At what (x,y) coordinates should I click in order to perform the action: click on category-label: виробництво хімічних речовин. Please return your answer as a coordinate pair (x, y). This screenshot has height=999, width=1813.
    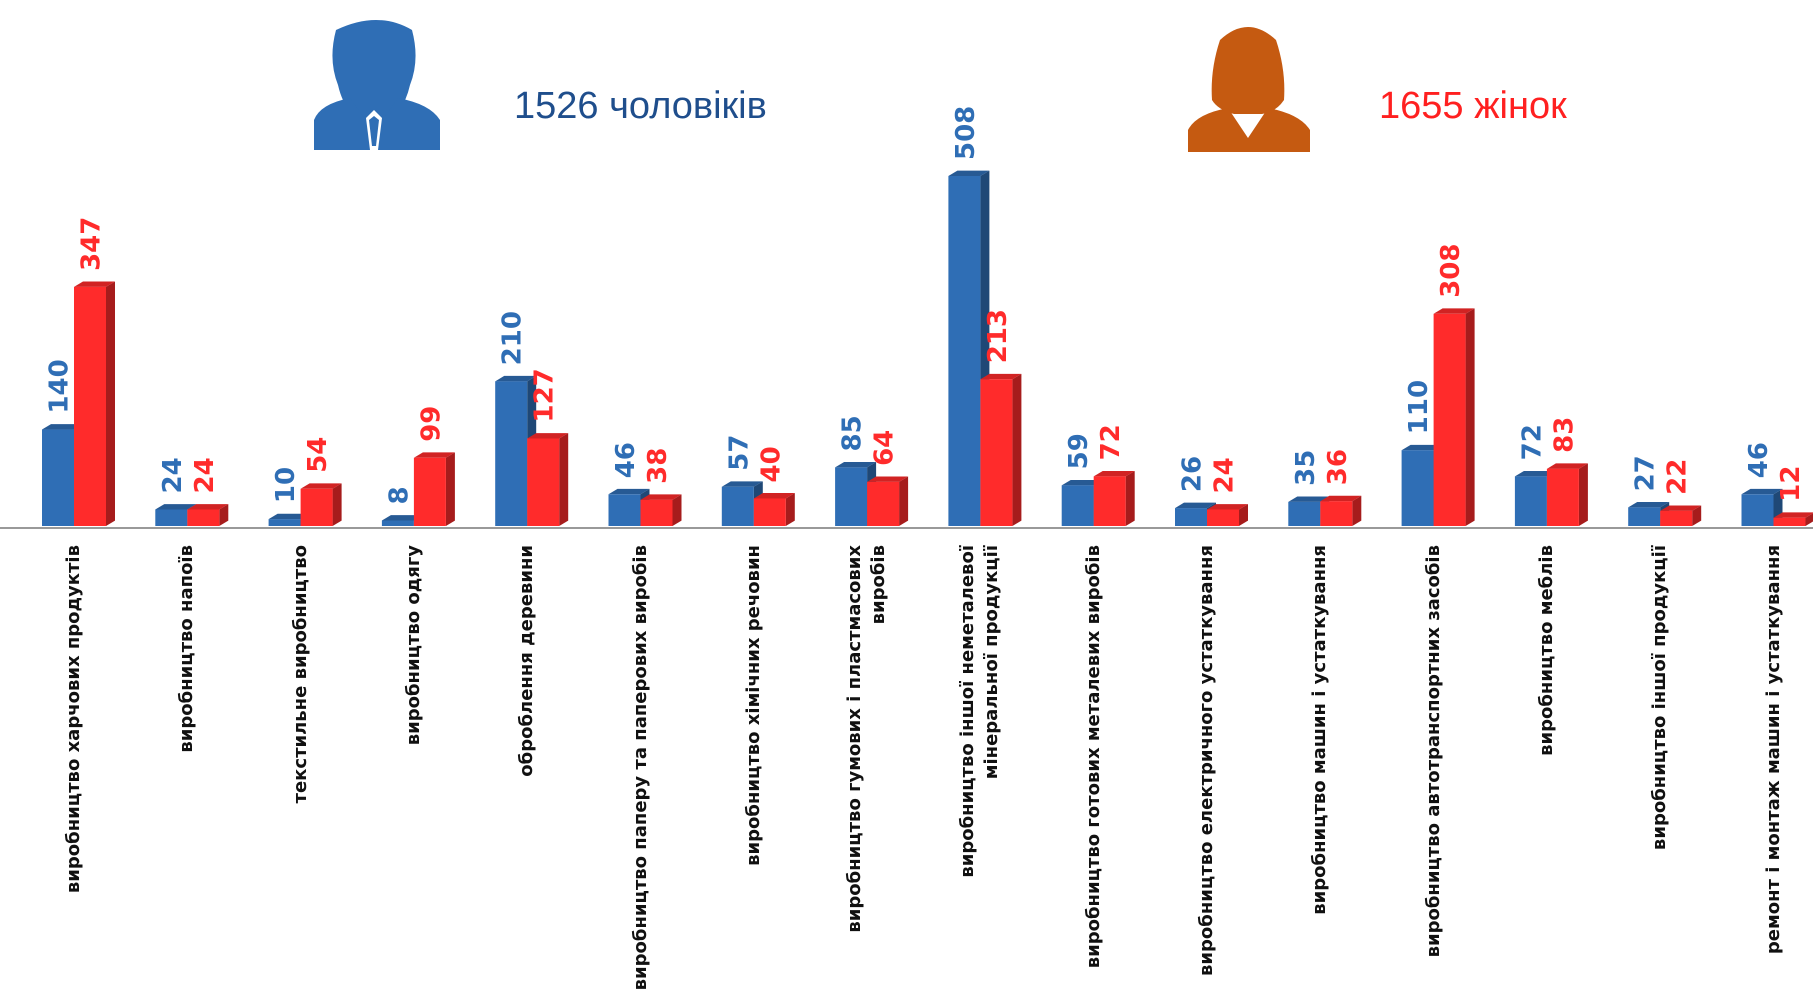
    Looking at the image, I should click on (753, 705).